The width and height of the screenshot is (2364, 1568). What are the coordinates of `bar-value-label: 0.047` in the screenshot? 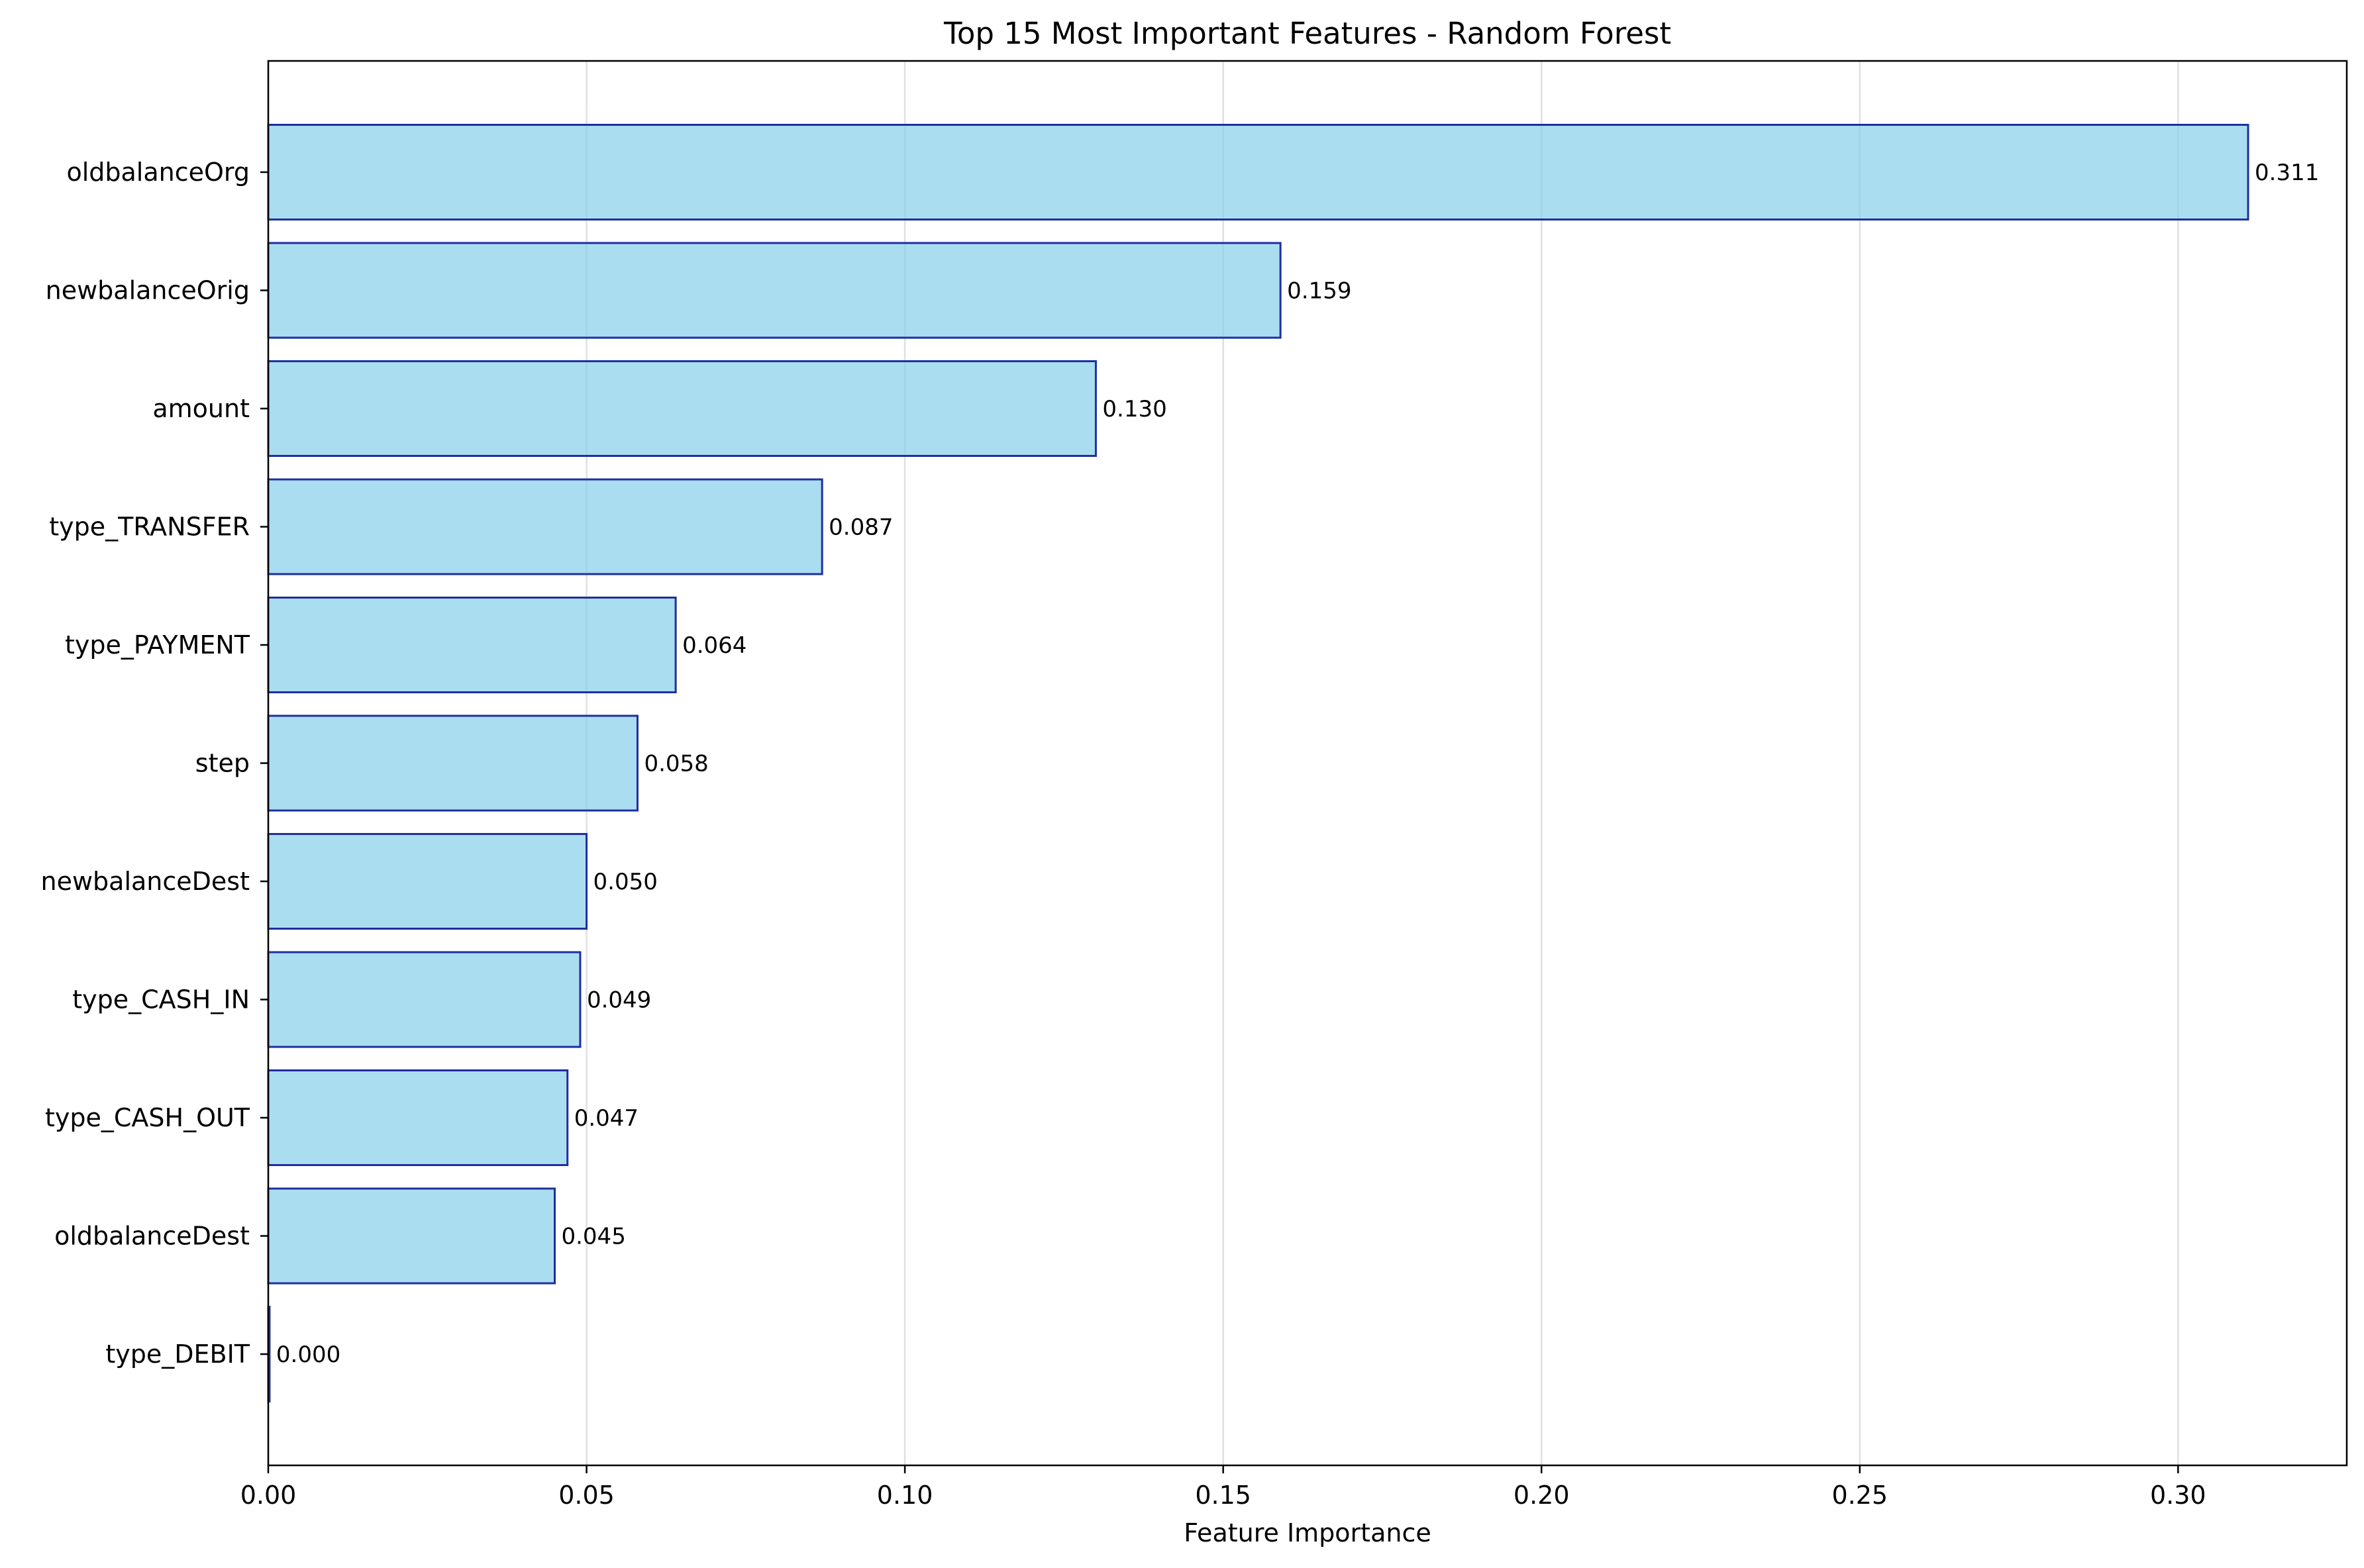 It's located at (607, 1118).